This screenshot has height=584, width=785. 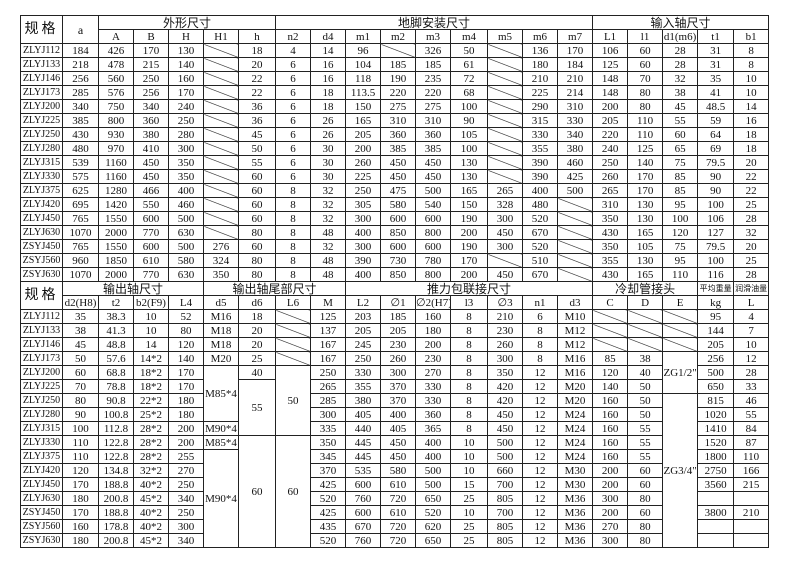 I want to click on cell-value: 10, so click(x=469, y=512).